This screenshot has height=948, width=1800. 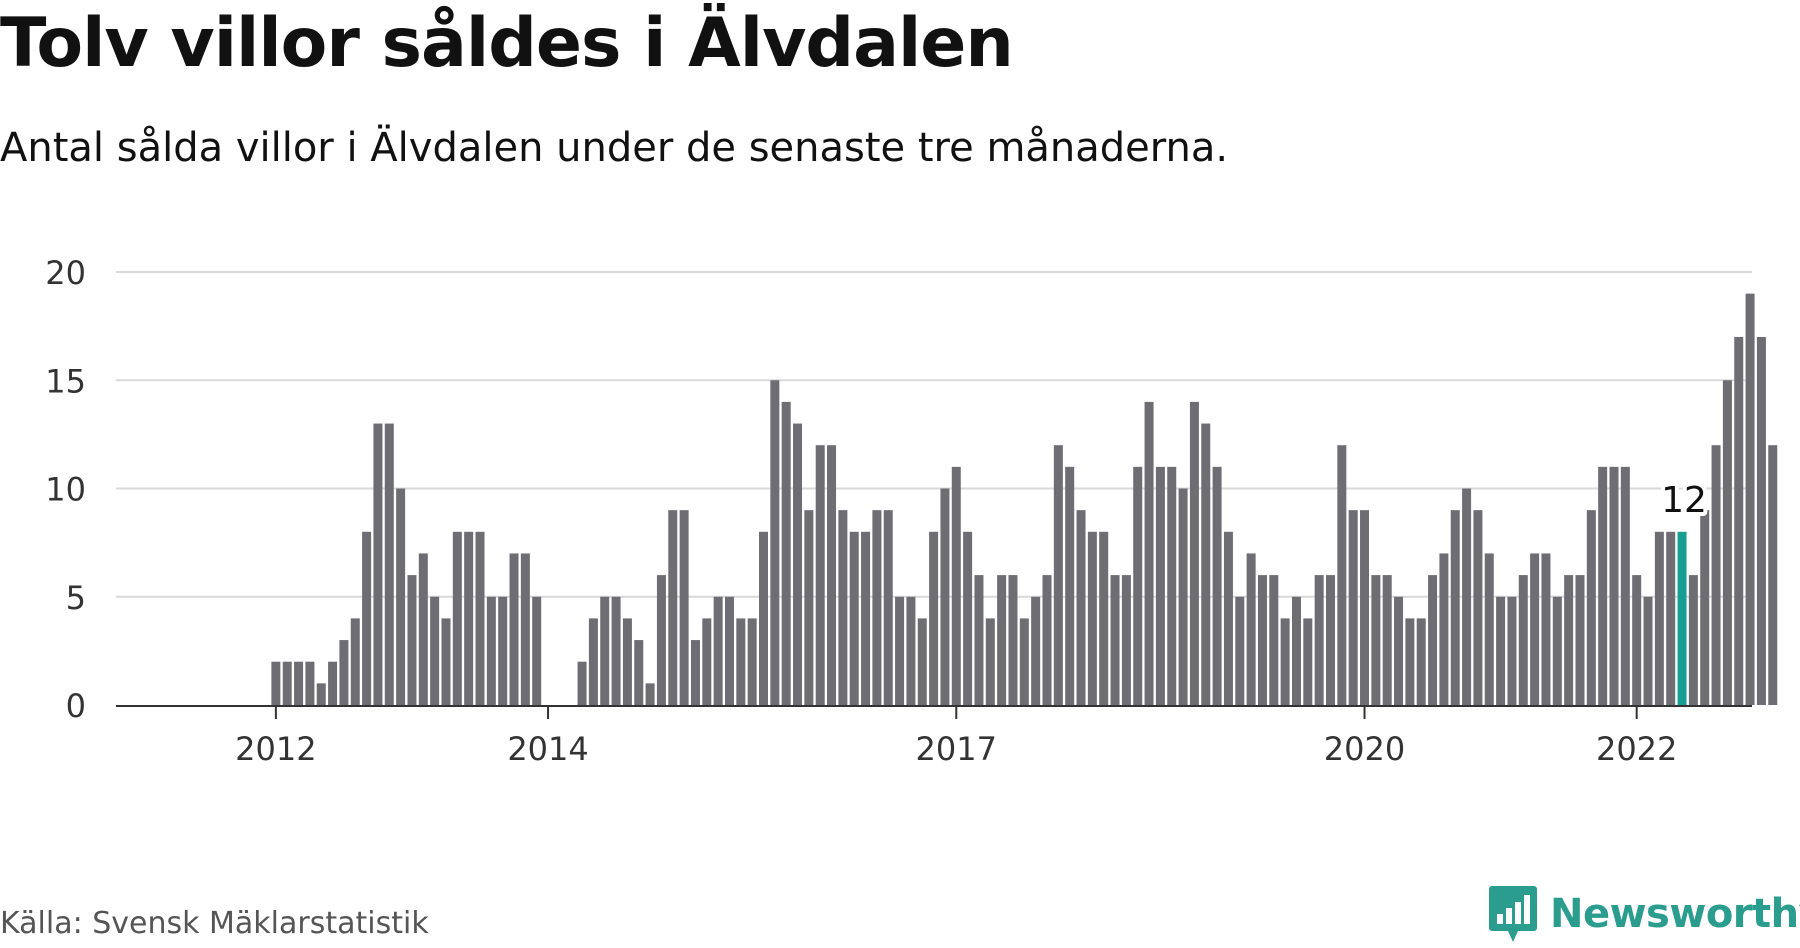 What do you see at coordinates (214, 923) in the screenshot?
I see `source-note: Källa: Svensk Mäklarstatistik` at bounding box center [214, 923].